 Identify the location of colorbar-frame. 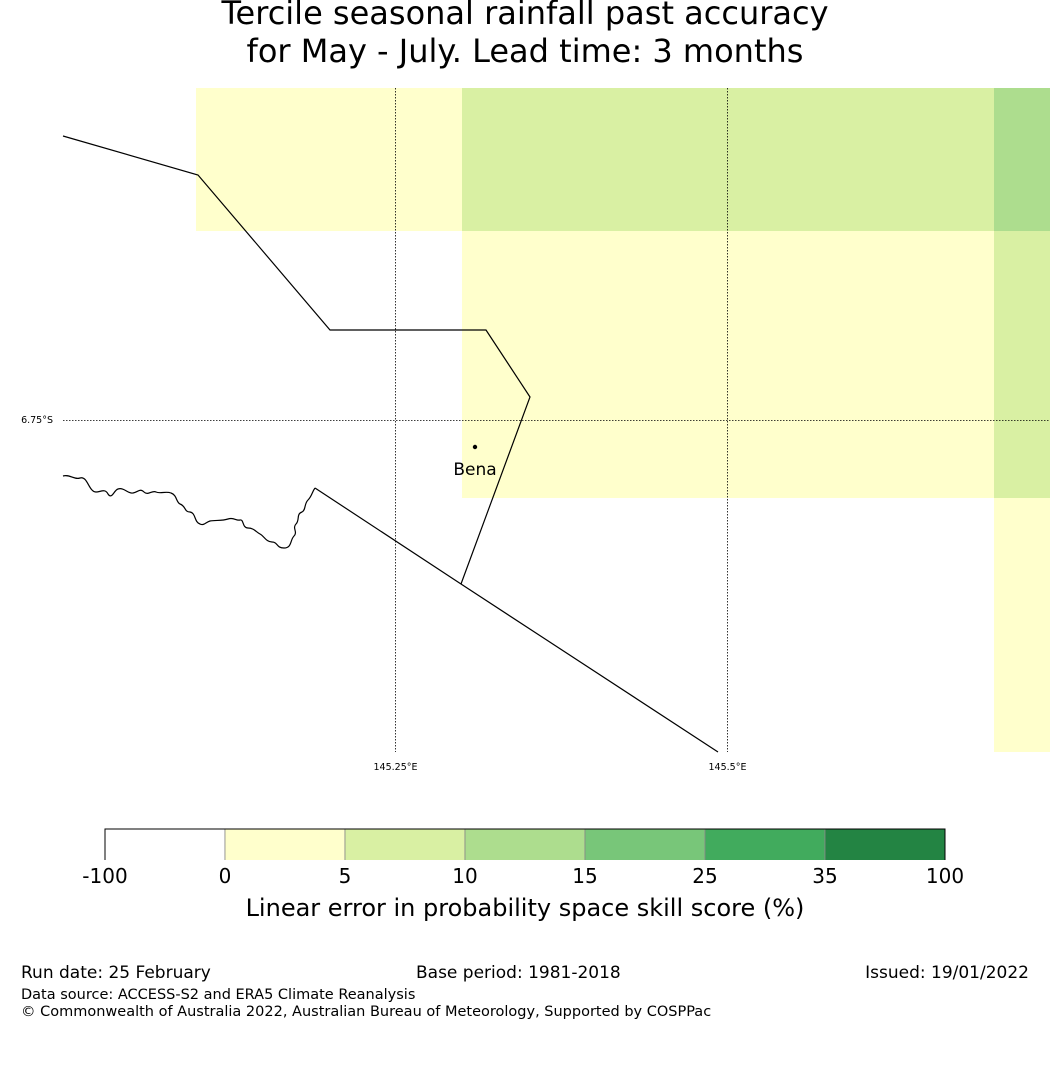
(525, 844).